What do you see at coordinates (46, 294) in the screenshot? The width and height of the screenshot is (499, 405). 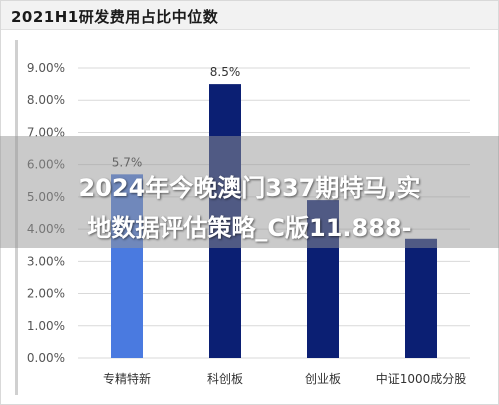 I see `y-tick-label: 2.00%` at bounding box center [46, 294].